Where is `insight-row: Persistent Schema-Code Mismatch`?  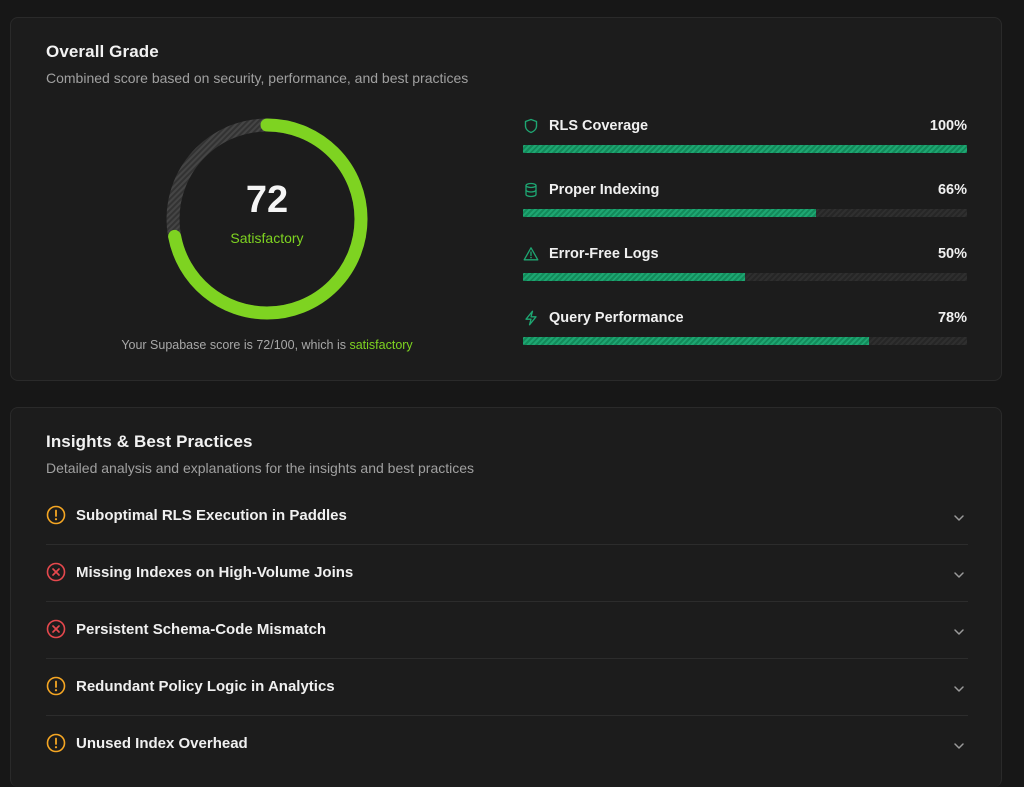 insight-row: Persistent Schema-Code Mismatch is located at coordinates (507, 630).